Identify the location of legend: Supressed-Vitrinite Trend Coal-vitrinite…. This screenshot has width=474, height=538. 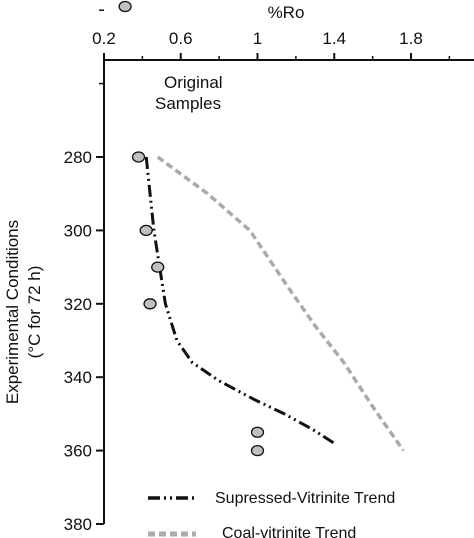
(271, 514).